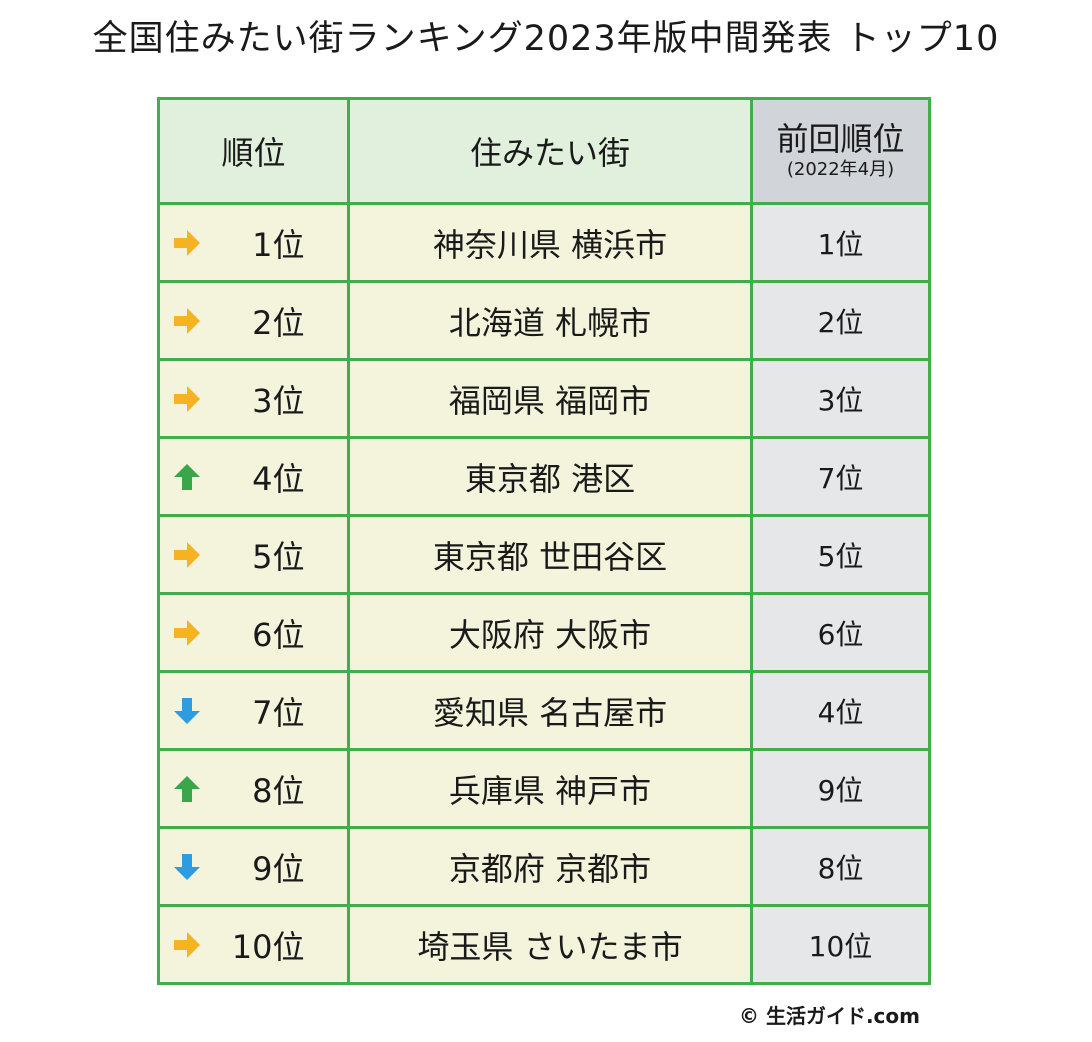  Describe the element at coordinates (550, 554) in the screenshot. I see `city-name: 東京都 世田谷区` at that location.